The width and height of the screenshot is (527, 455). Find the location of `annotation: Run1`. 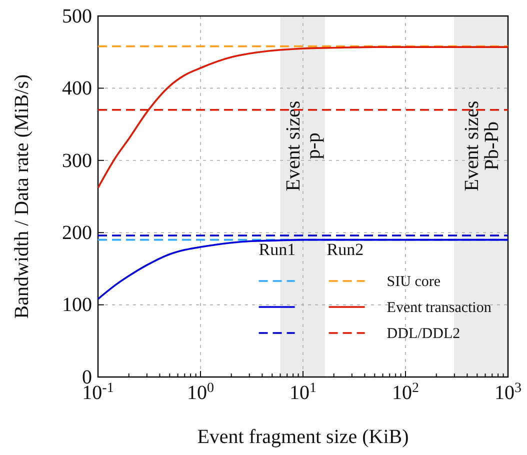

annotation: Run1 is located at coordinates (277, 249).